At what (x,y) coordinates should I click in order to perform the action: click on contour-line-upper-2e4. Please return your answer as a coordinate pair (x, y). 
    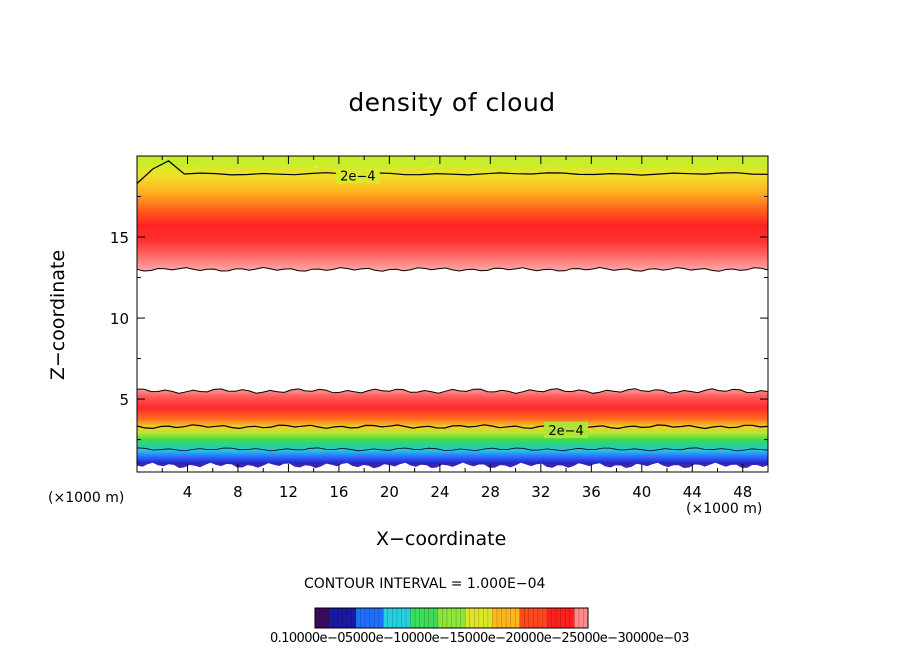
    Looking at the image, I should click on (452, 172).